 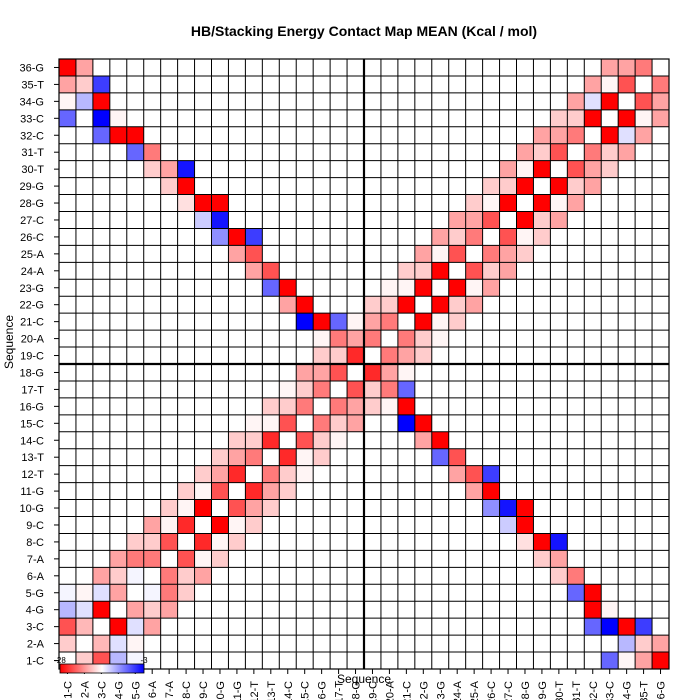 What do you see at coordinates (101, 665) in the screenshot?
I see `color-scale-legend: -28 -3` at bounding box center [101, 665].